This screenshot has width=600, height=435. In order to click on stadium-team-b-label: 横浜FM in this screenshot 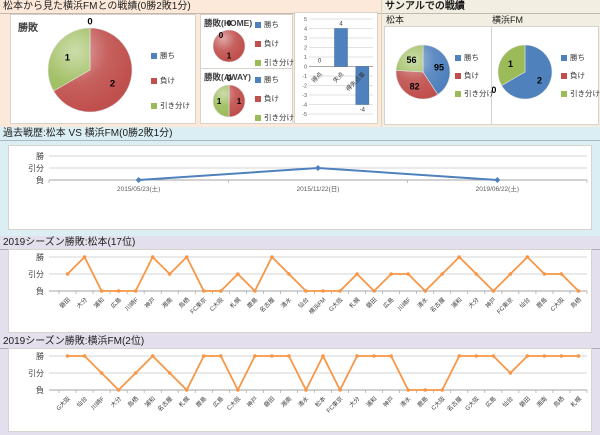, I will do `click(507, 20)`.